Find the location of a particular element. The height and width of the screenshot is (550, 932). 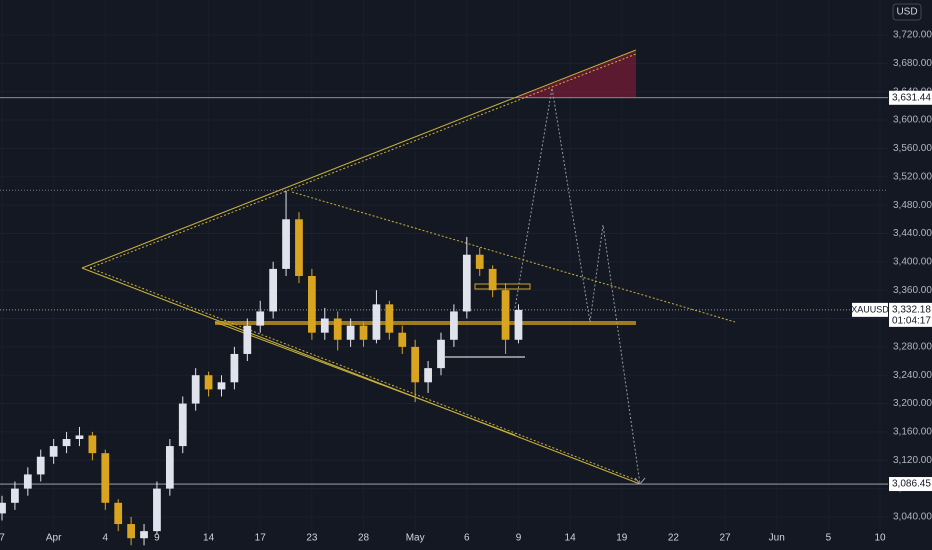

countdown: 01:04:17 is located at coordinates (911, 321).